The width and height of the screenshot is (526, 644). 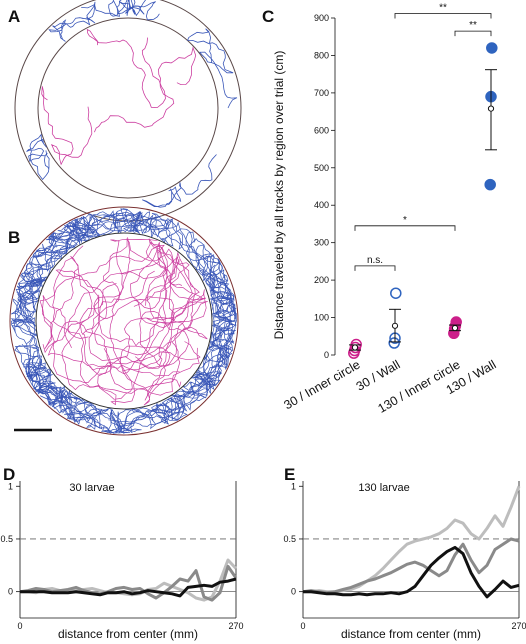 I want to click on panel-a-tracks, so click(x=132, y=104).